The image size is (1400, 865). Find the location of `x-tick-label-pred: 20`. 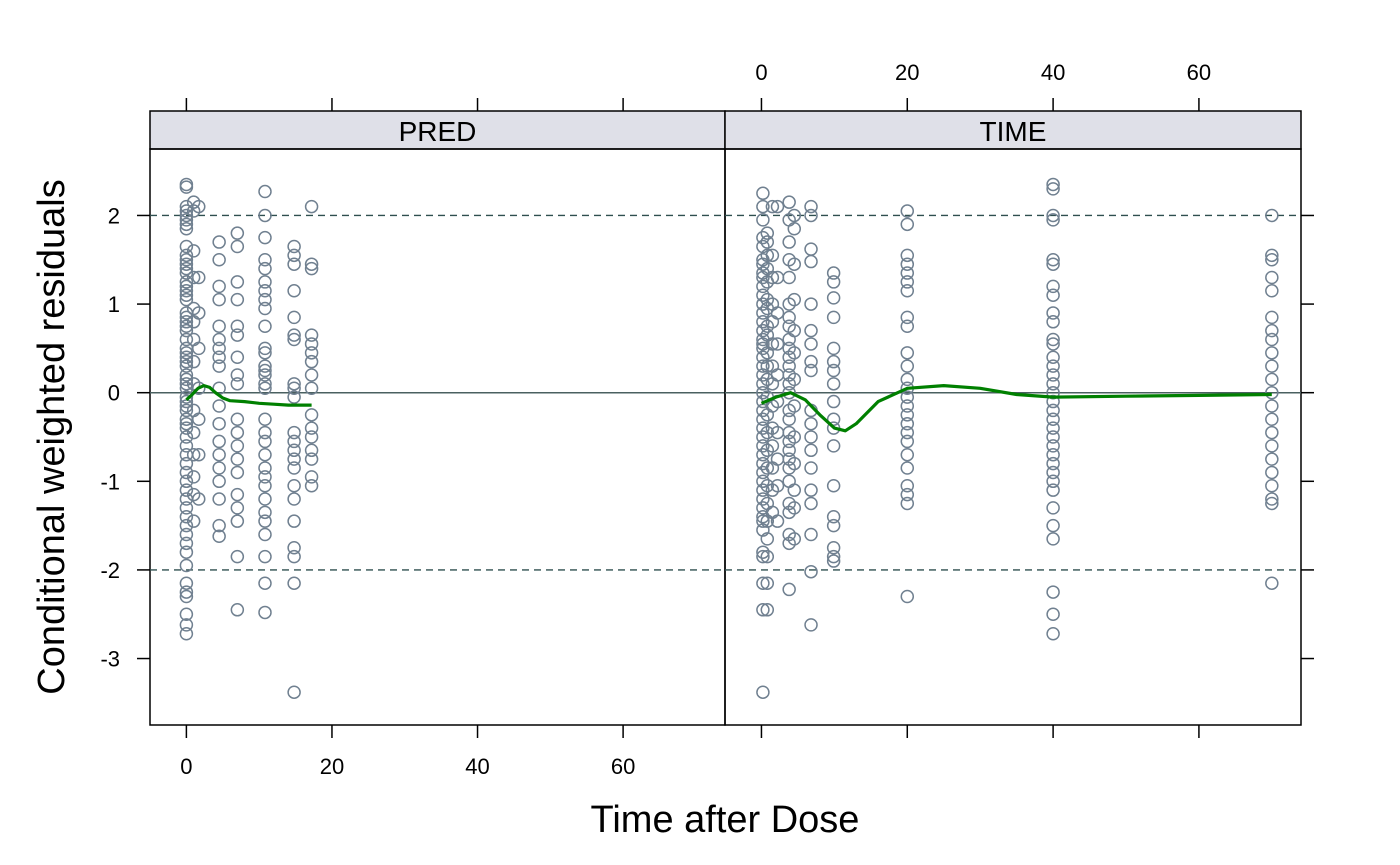

x-tick-label-pred: 20 is located at coordinates (332, 766).